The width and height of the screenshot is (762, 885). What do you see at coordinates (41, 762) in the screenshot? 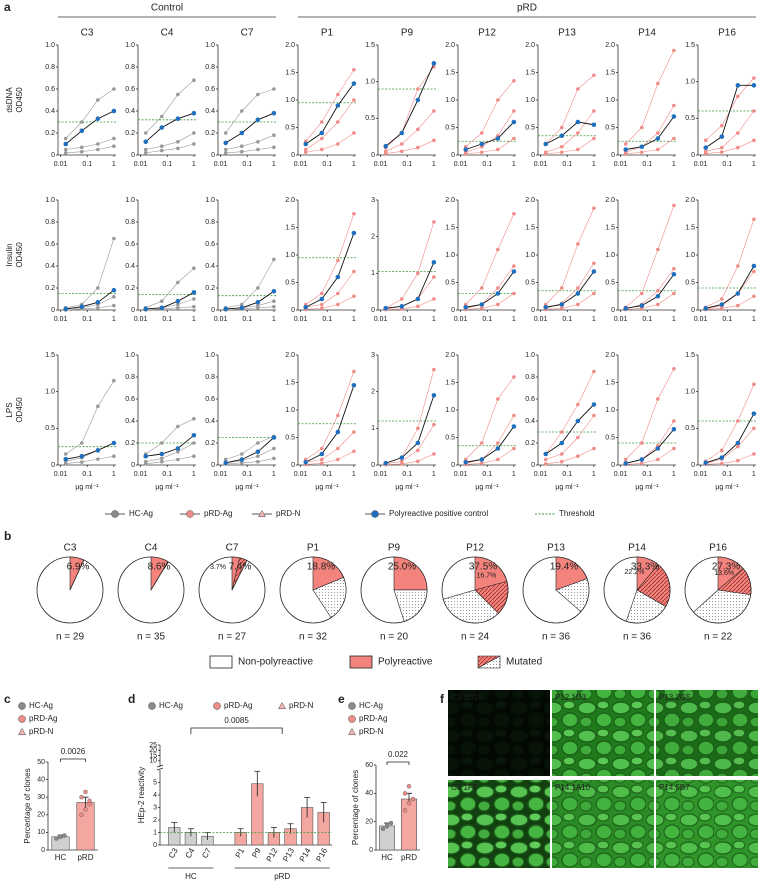
I see `y-tick-label: 50` at bounding box center [41, 762].